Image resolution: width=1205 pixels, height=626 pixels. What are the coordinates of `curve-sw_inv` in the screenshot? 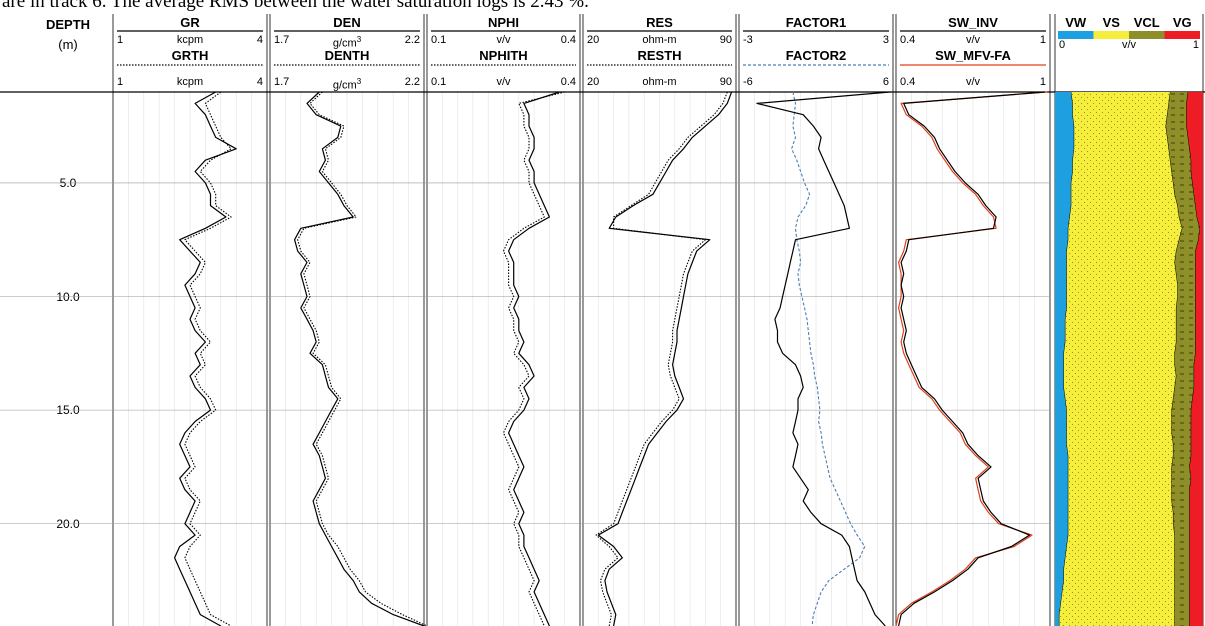 It's located at (971, 358).